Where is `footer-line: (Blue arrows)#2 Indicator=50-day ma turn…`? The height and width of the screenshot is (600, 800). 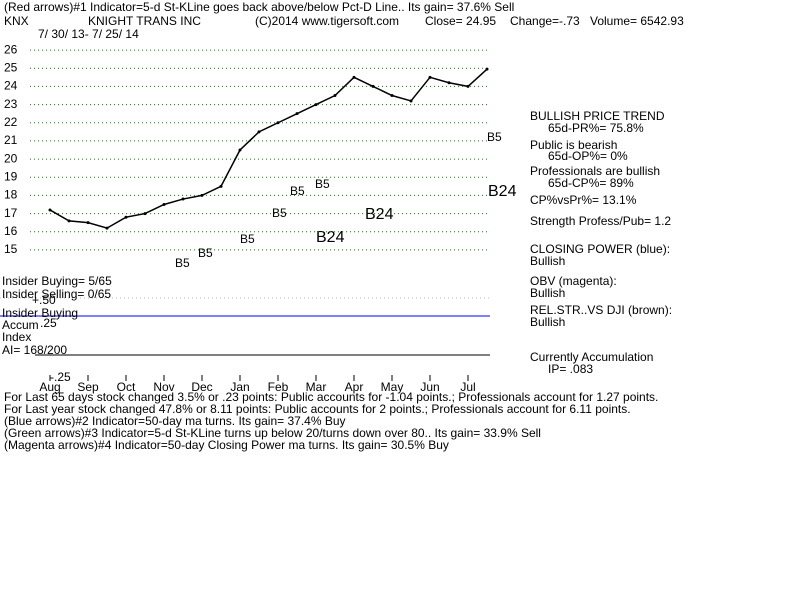
footer-line: (Blue arrows)#2 Indicator=50-day ma turn… is located at coordinates (175, 421).